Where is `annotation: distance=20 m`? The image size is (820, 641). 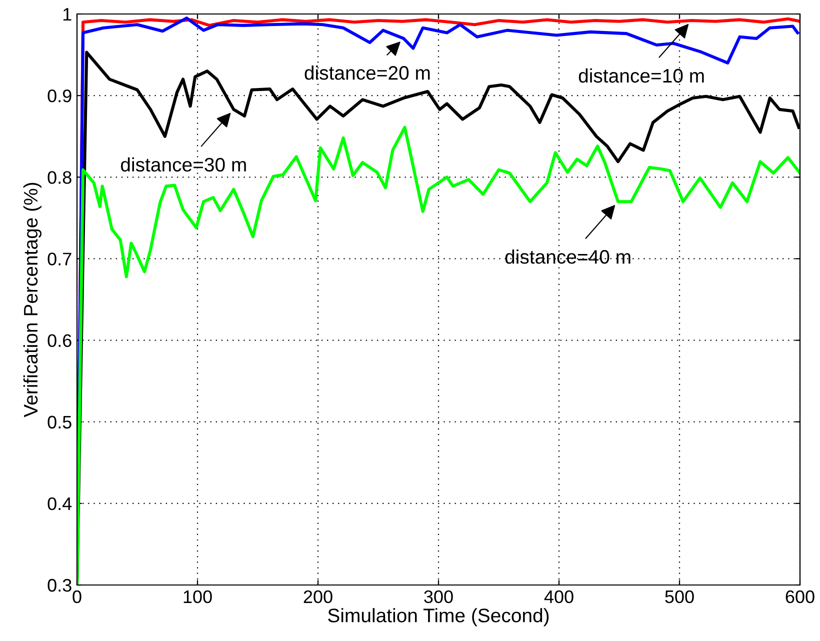
annotation: distance=20 m is located at coordinates (367, 73).